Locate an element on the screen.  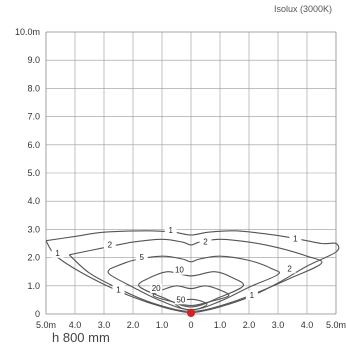
light-source-marker is located at coordinates (191, 313).